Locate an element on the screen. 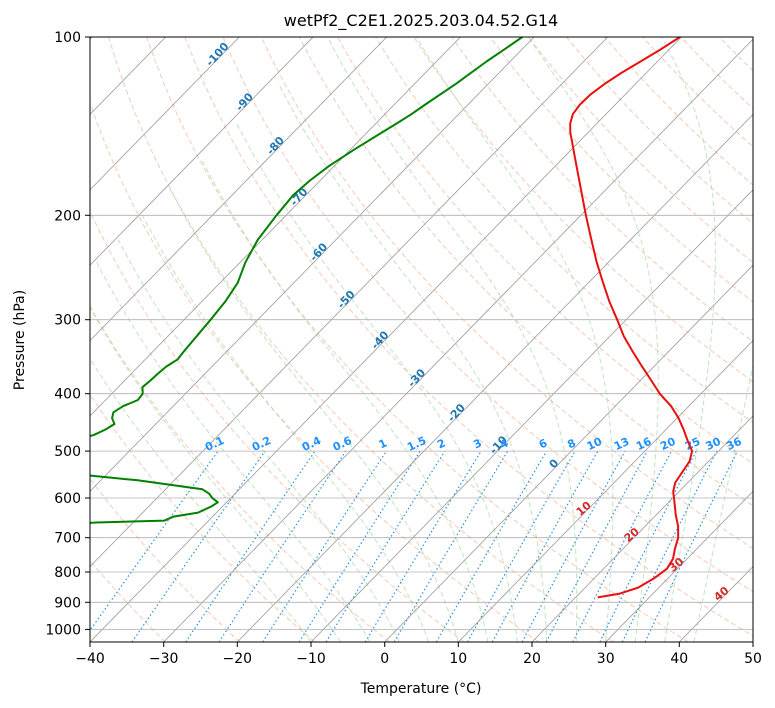 This screenshot has width=775, height=708. chart-title: wetPf2_C2E1.2025.203.04.52.G14 is located at coordinates (421, 21).